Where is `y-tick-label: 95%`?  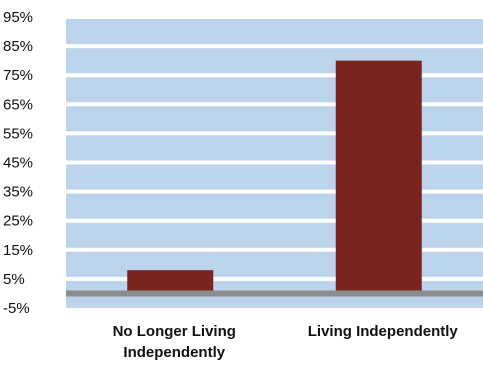 y-tick-label: 95% is located at coordinates (18, 17).